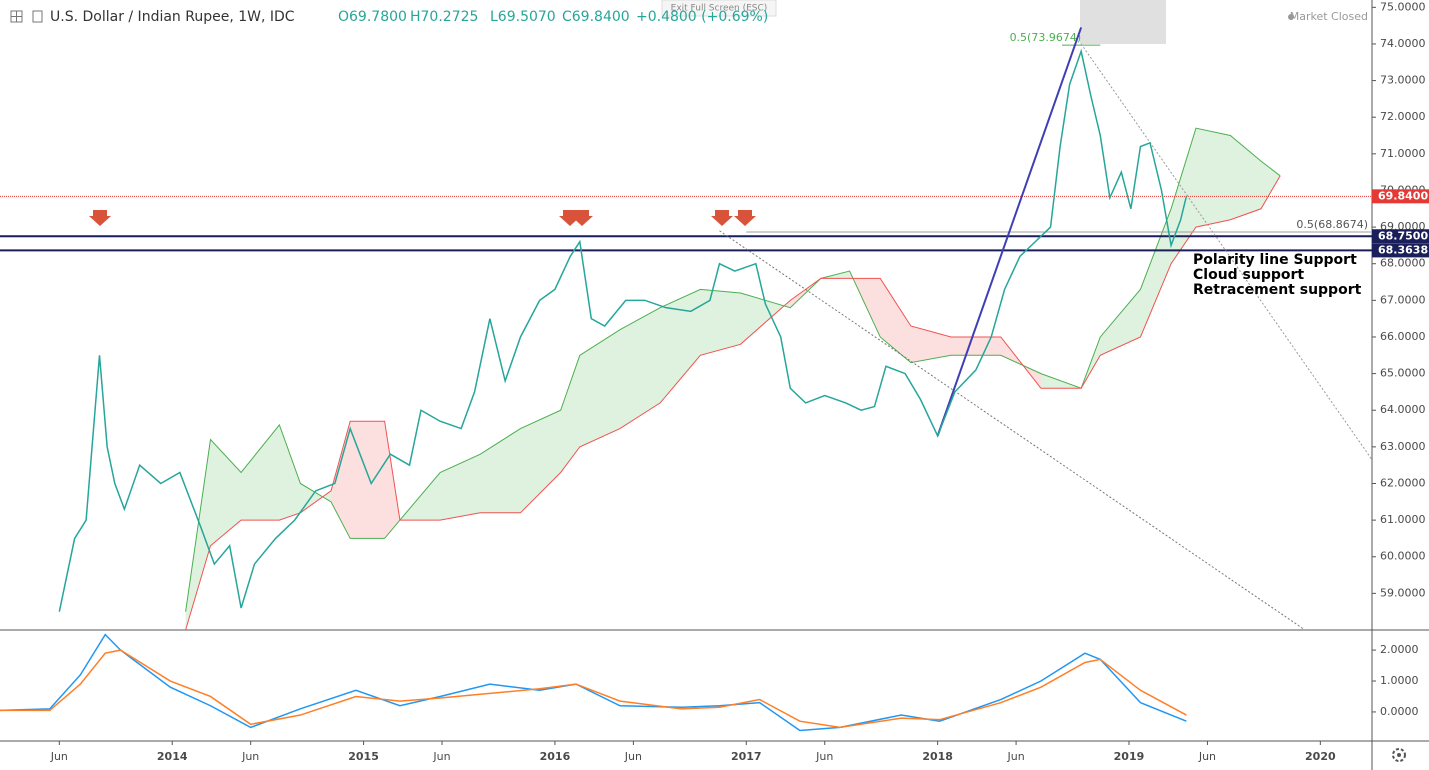 This screenshot has width=1429, height=770. Describe the element at coordinates (1277, 290) in the screenshot. I see `annotation: Retracement support` at that location.